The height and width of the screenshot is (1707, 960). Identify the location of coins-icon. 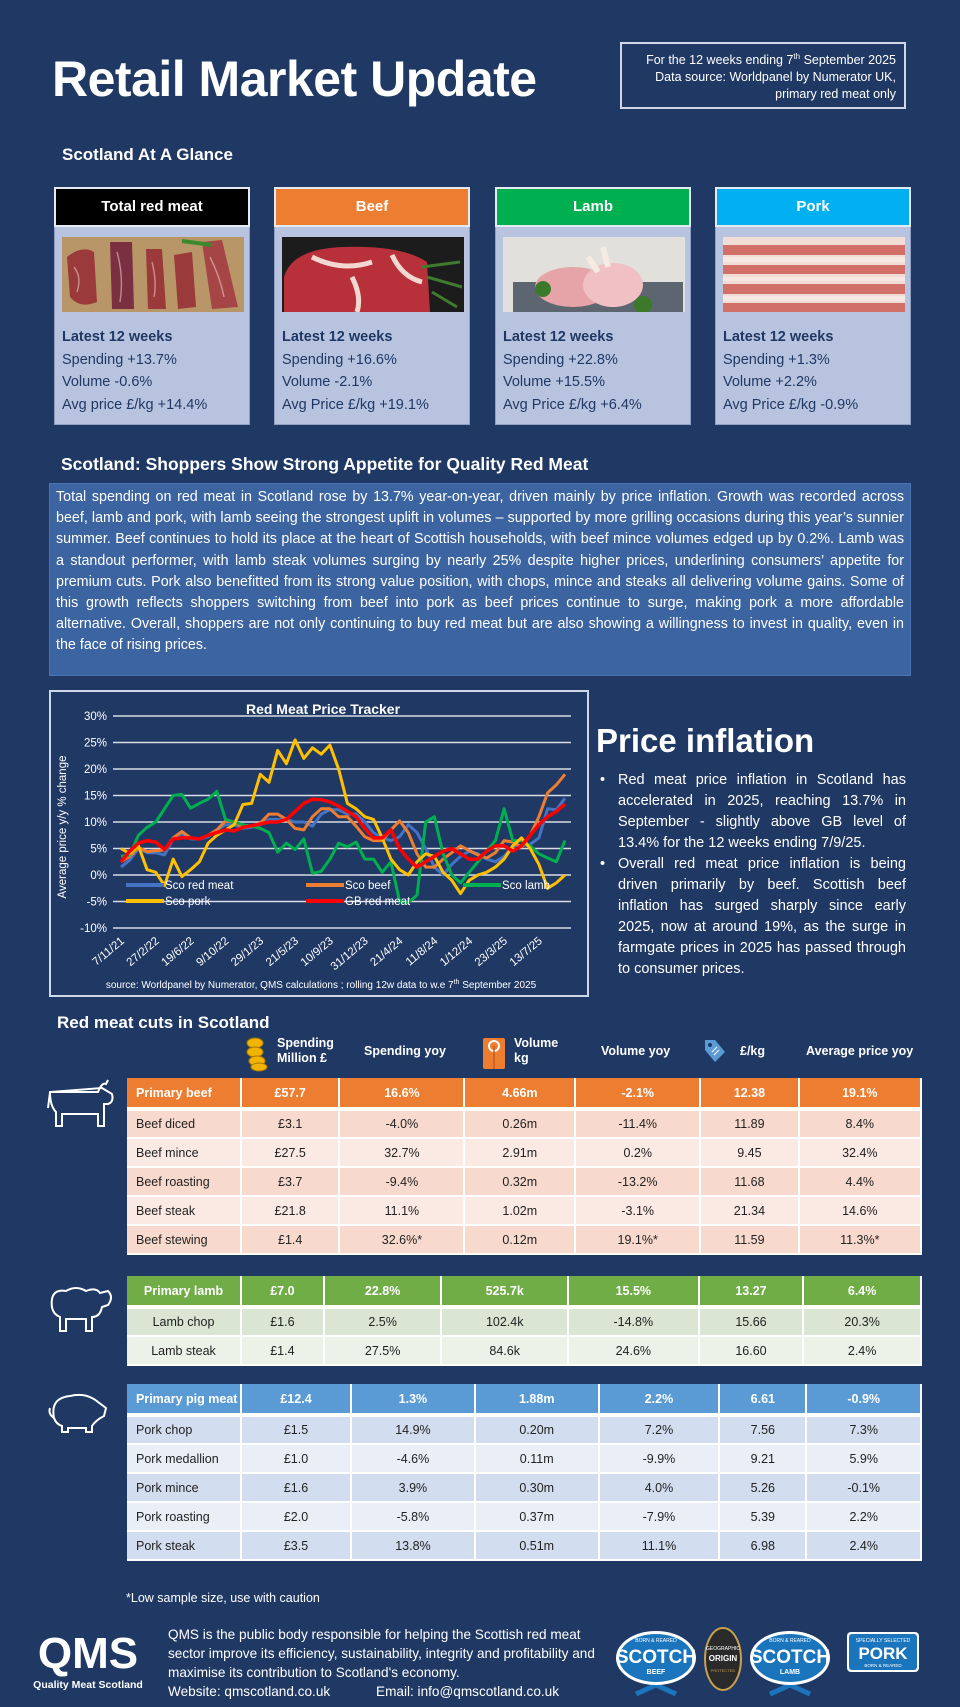
(257, 1054).